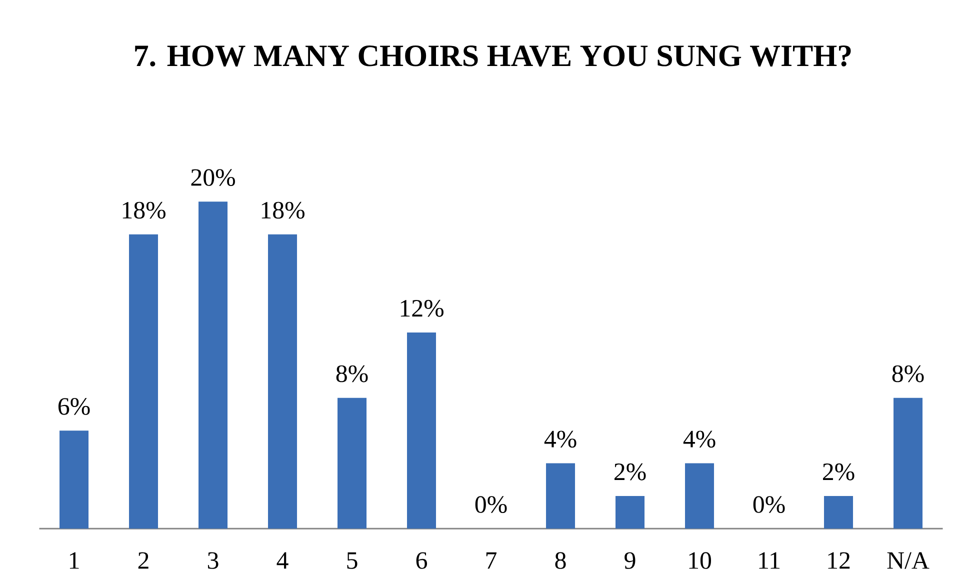 Image resolution: width=957 pixels, height=582 pixels. Describe the element at coordinates (493, 56) in the screenshot. I see `chart-title: 7. HOW MANY CHOIRS HAVE YOU SUNG WITH?` at that location.